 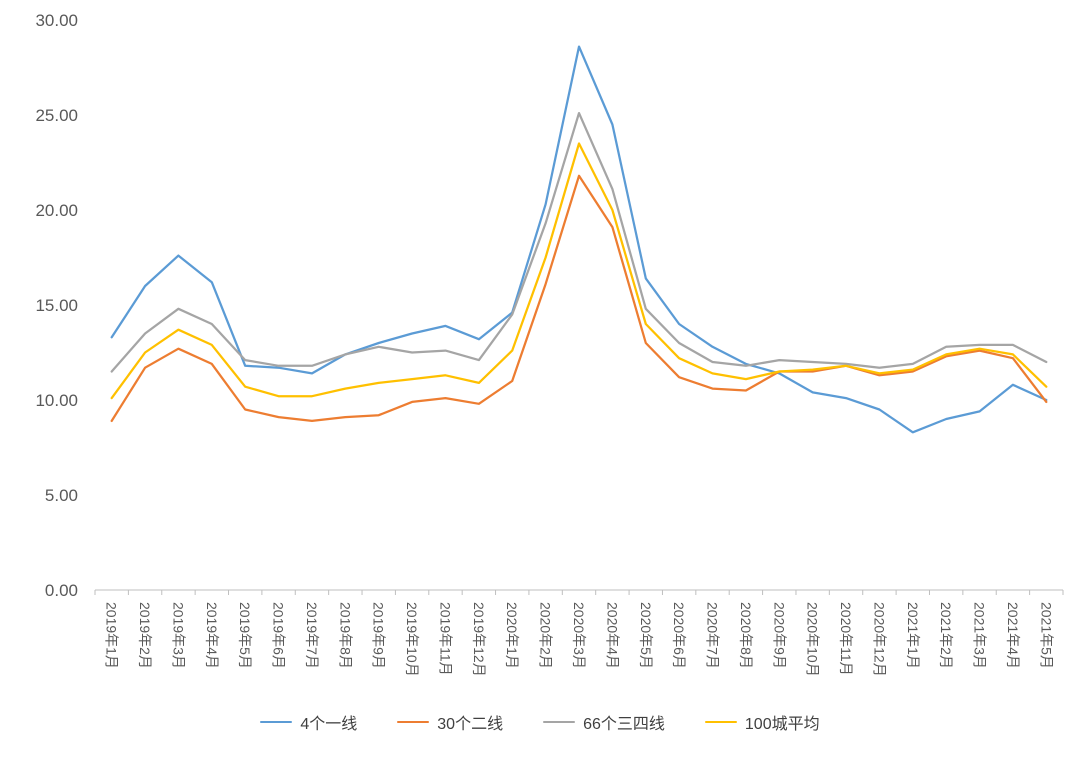 What do you see at coordinates (980, 635) in the screenshot?
I see `x-axis-label: 2021年3月` at bounding box center [980, 635].